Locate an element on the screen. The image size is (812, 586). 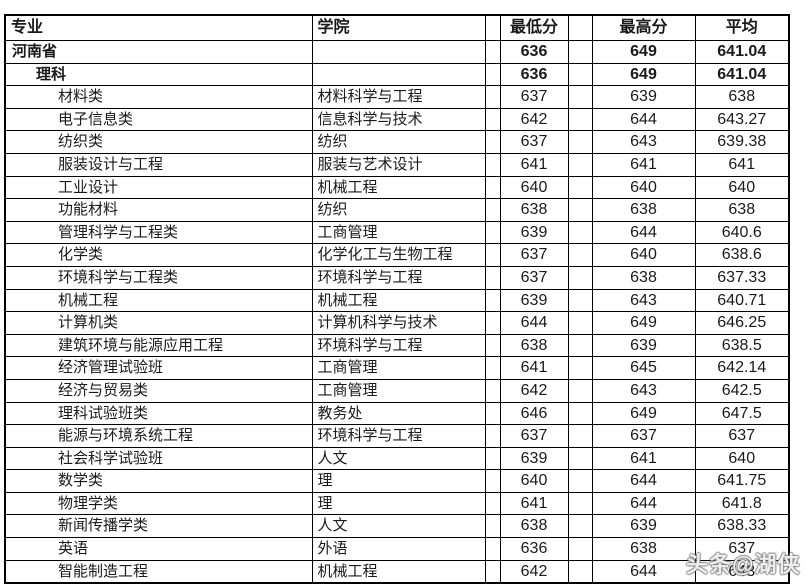
table-row: 理科 636 649 641.04 is located at coordinates (397, 74).